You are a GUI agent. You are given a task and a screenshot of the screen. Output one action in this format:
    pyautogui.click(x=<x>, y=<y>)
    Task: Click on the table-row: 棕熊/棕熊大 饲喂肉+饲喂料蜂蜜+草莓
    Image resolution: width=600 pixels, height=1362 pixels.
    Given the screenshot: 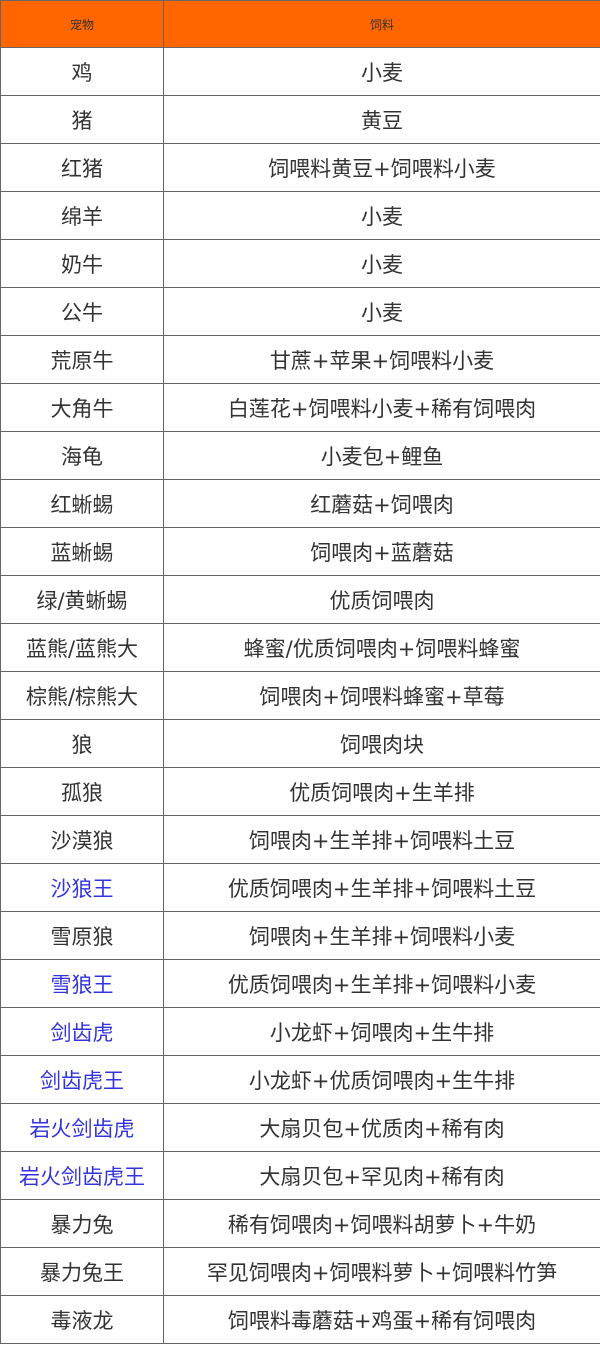 What is the action you would take?
    pyautogui.click(x=300, y=695)
    